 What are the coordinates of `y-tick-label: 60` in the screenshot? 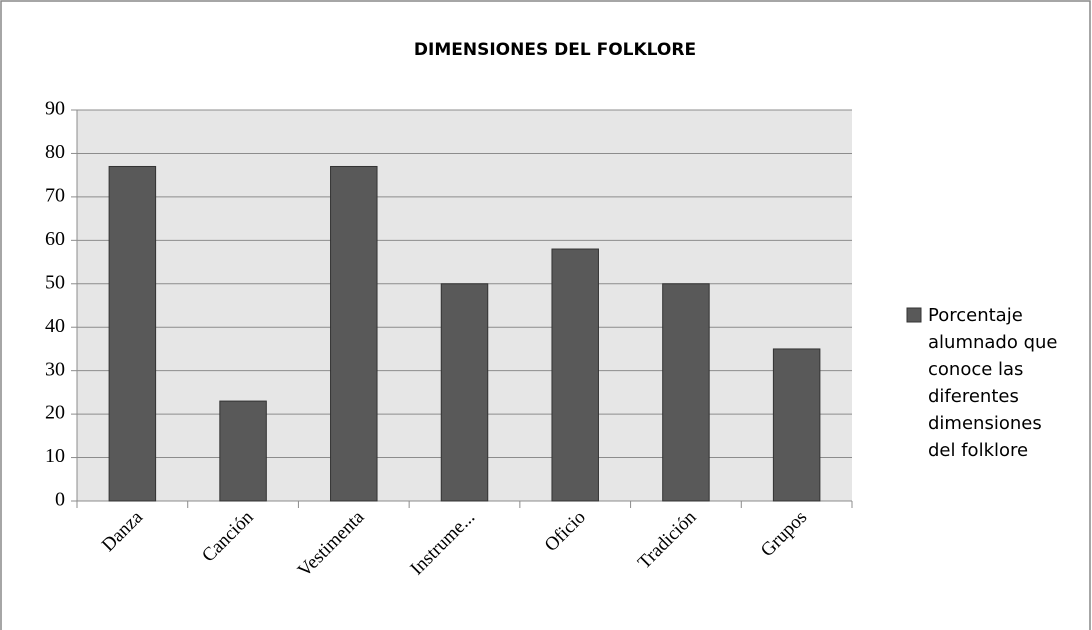 It's located at (55, 239).